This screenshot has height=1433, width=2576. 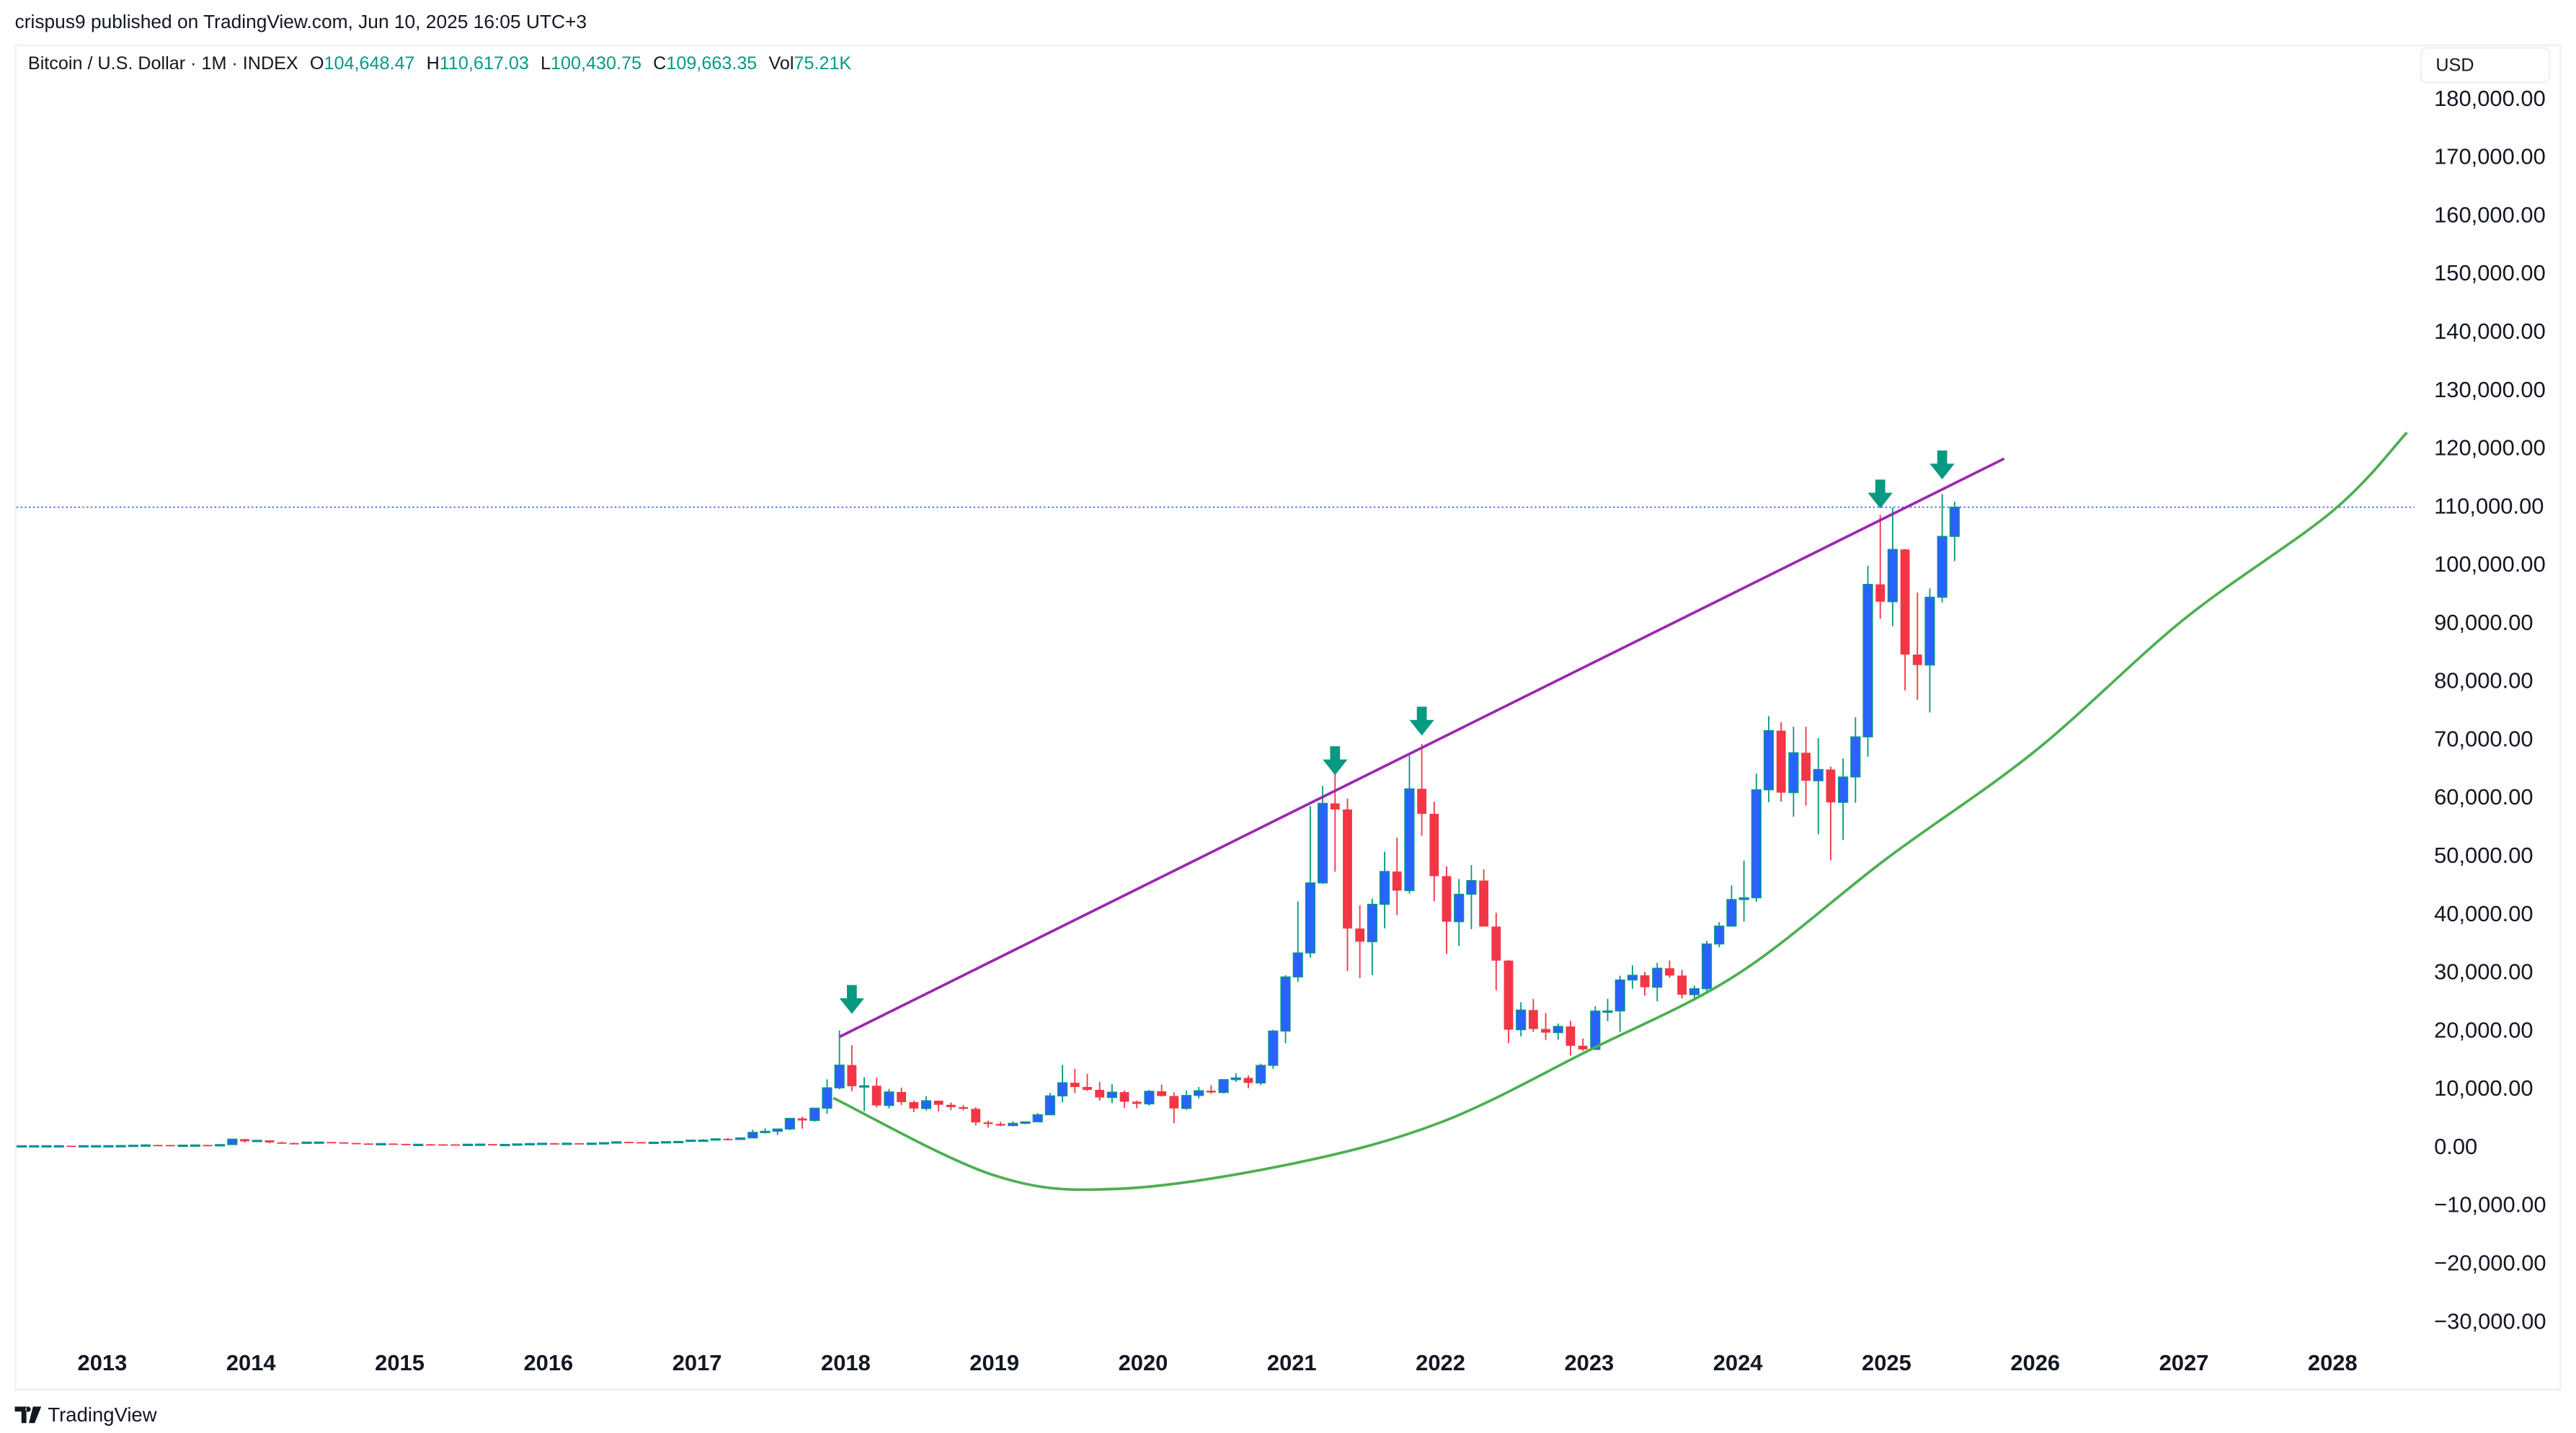 I want to click on time-tick-label: 2016, so click(x=548, y=1362).